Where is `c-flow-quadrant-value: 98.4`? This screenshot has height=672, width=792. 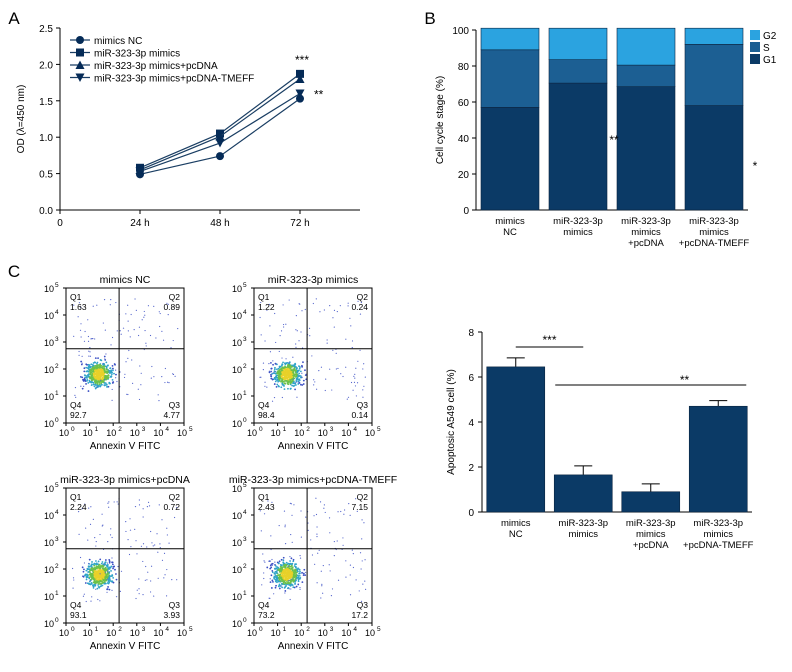 c-flow-quadrant-value: 98.4 is located at coordinates (266, 415).